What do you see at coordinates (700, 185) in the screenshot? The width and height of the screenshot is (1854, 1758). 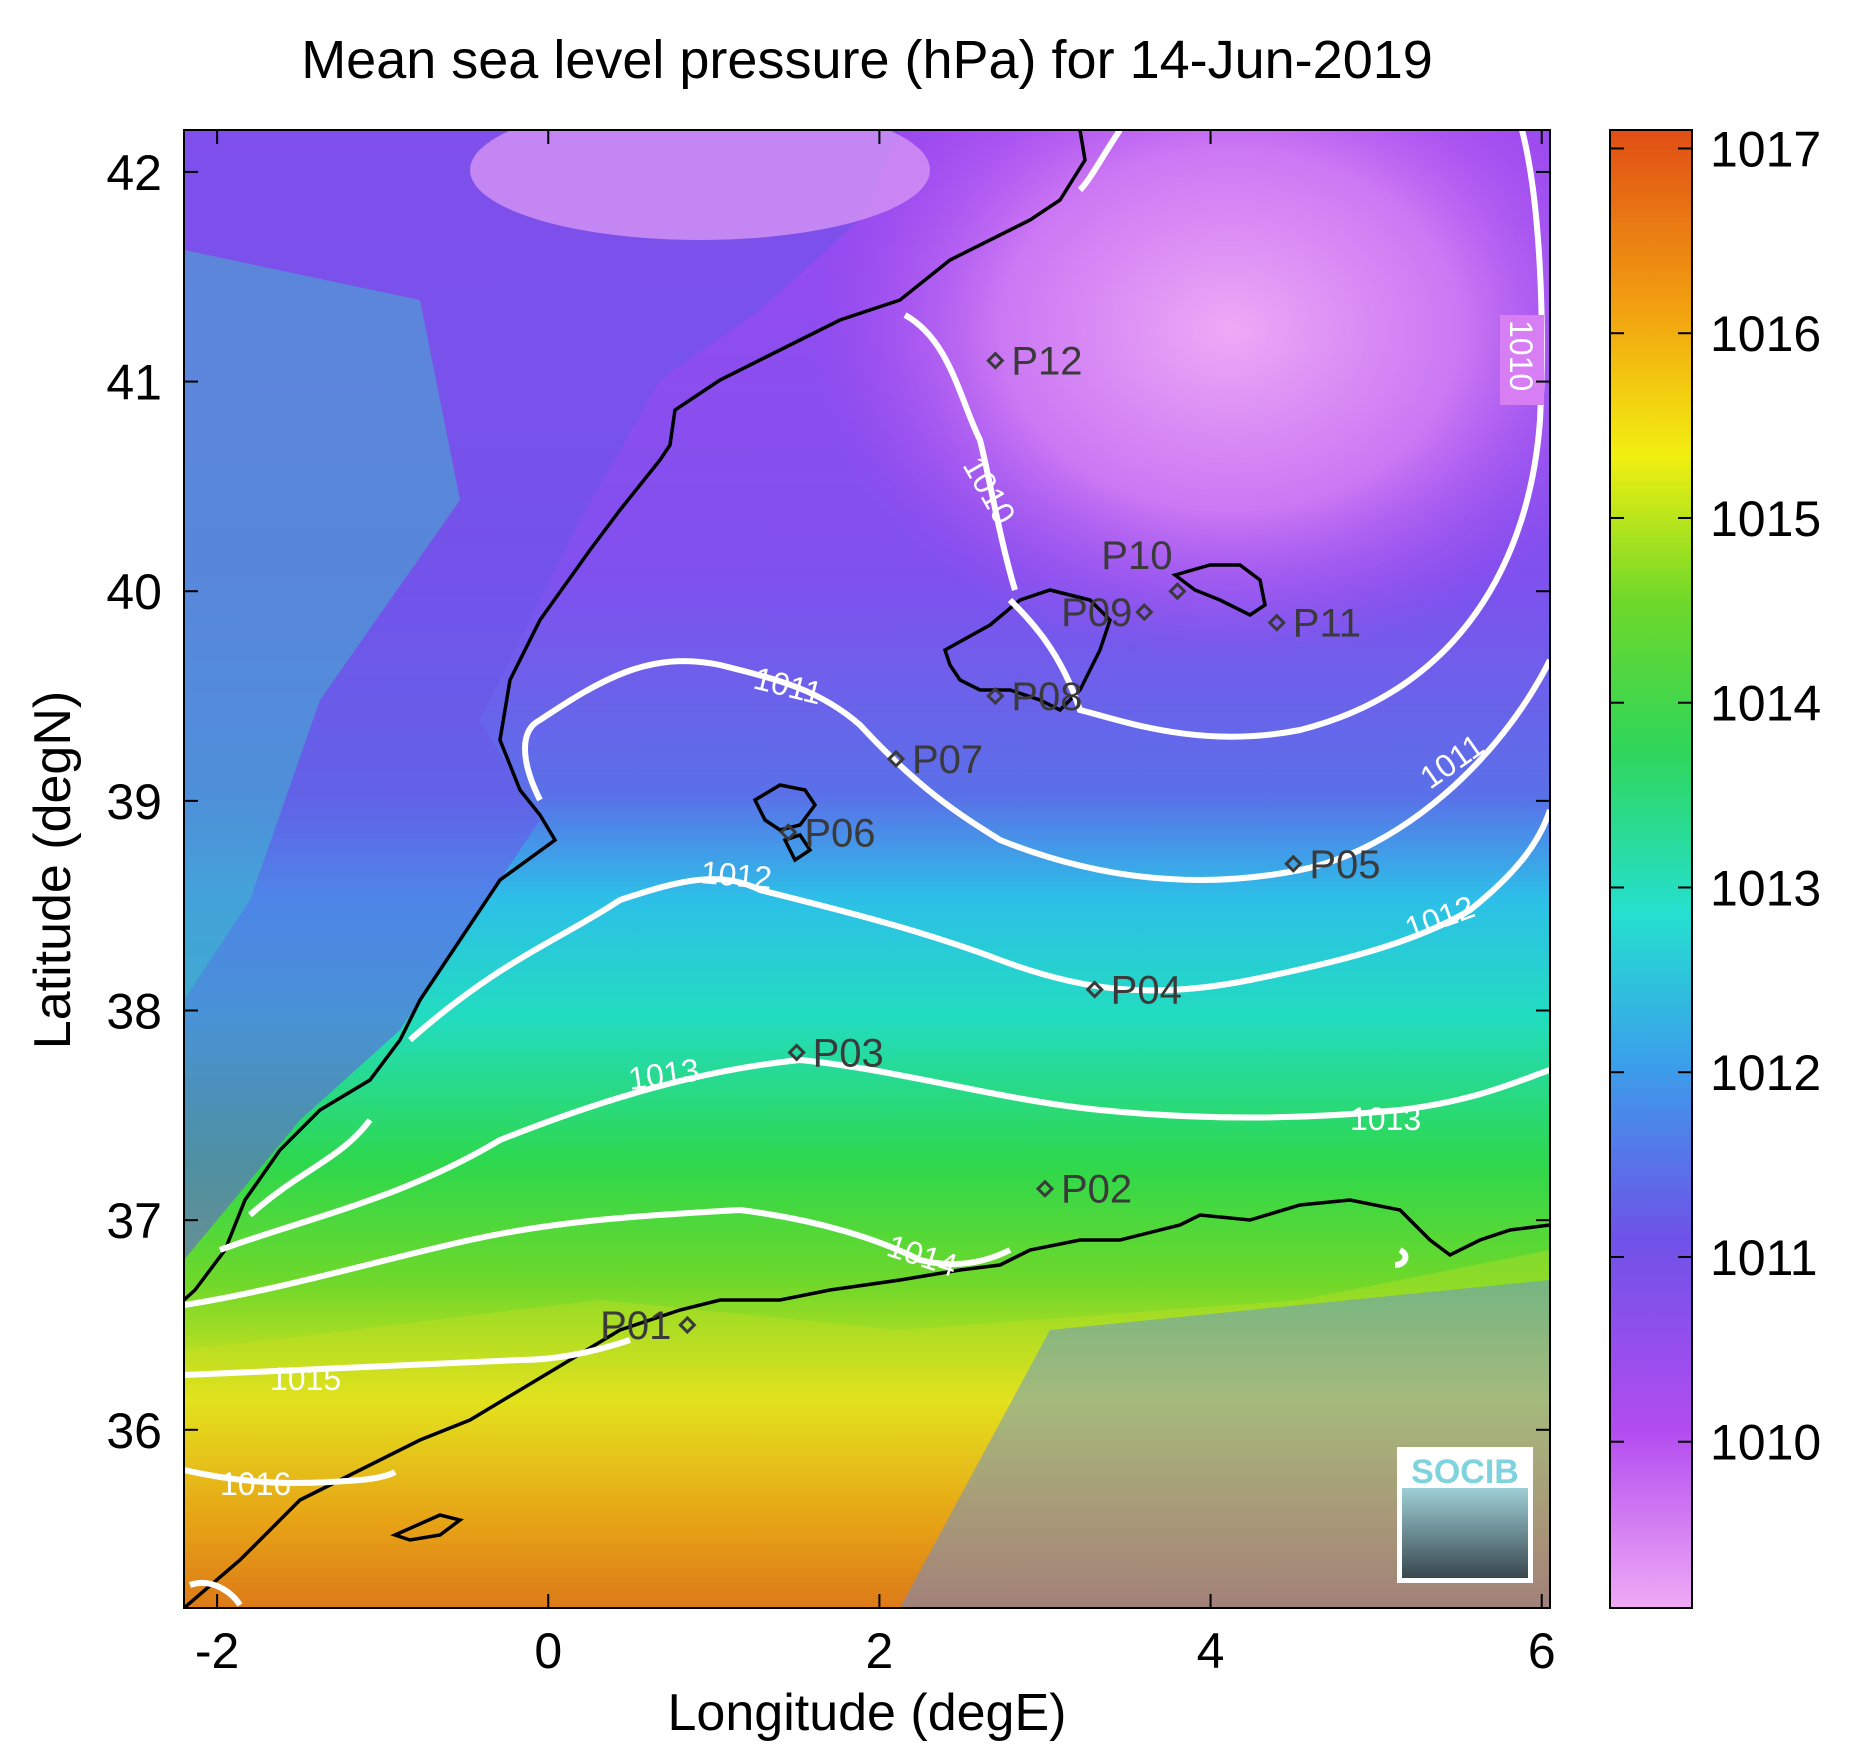 I see `northern-low-patch` at bounding box center [700, 185].